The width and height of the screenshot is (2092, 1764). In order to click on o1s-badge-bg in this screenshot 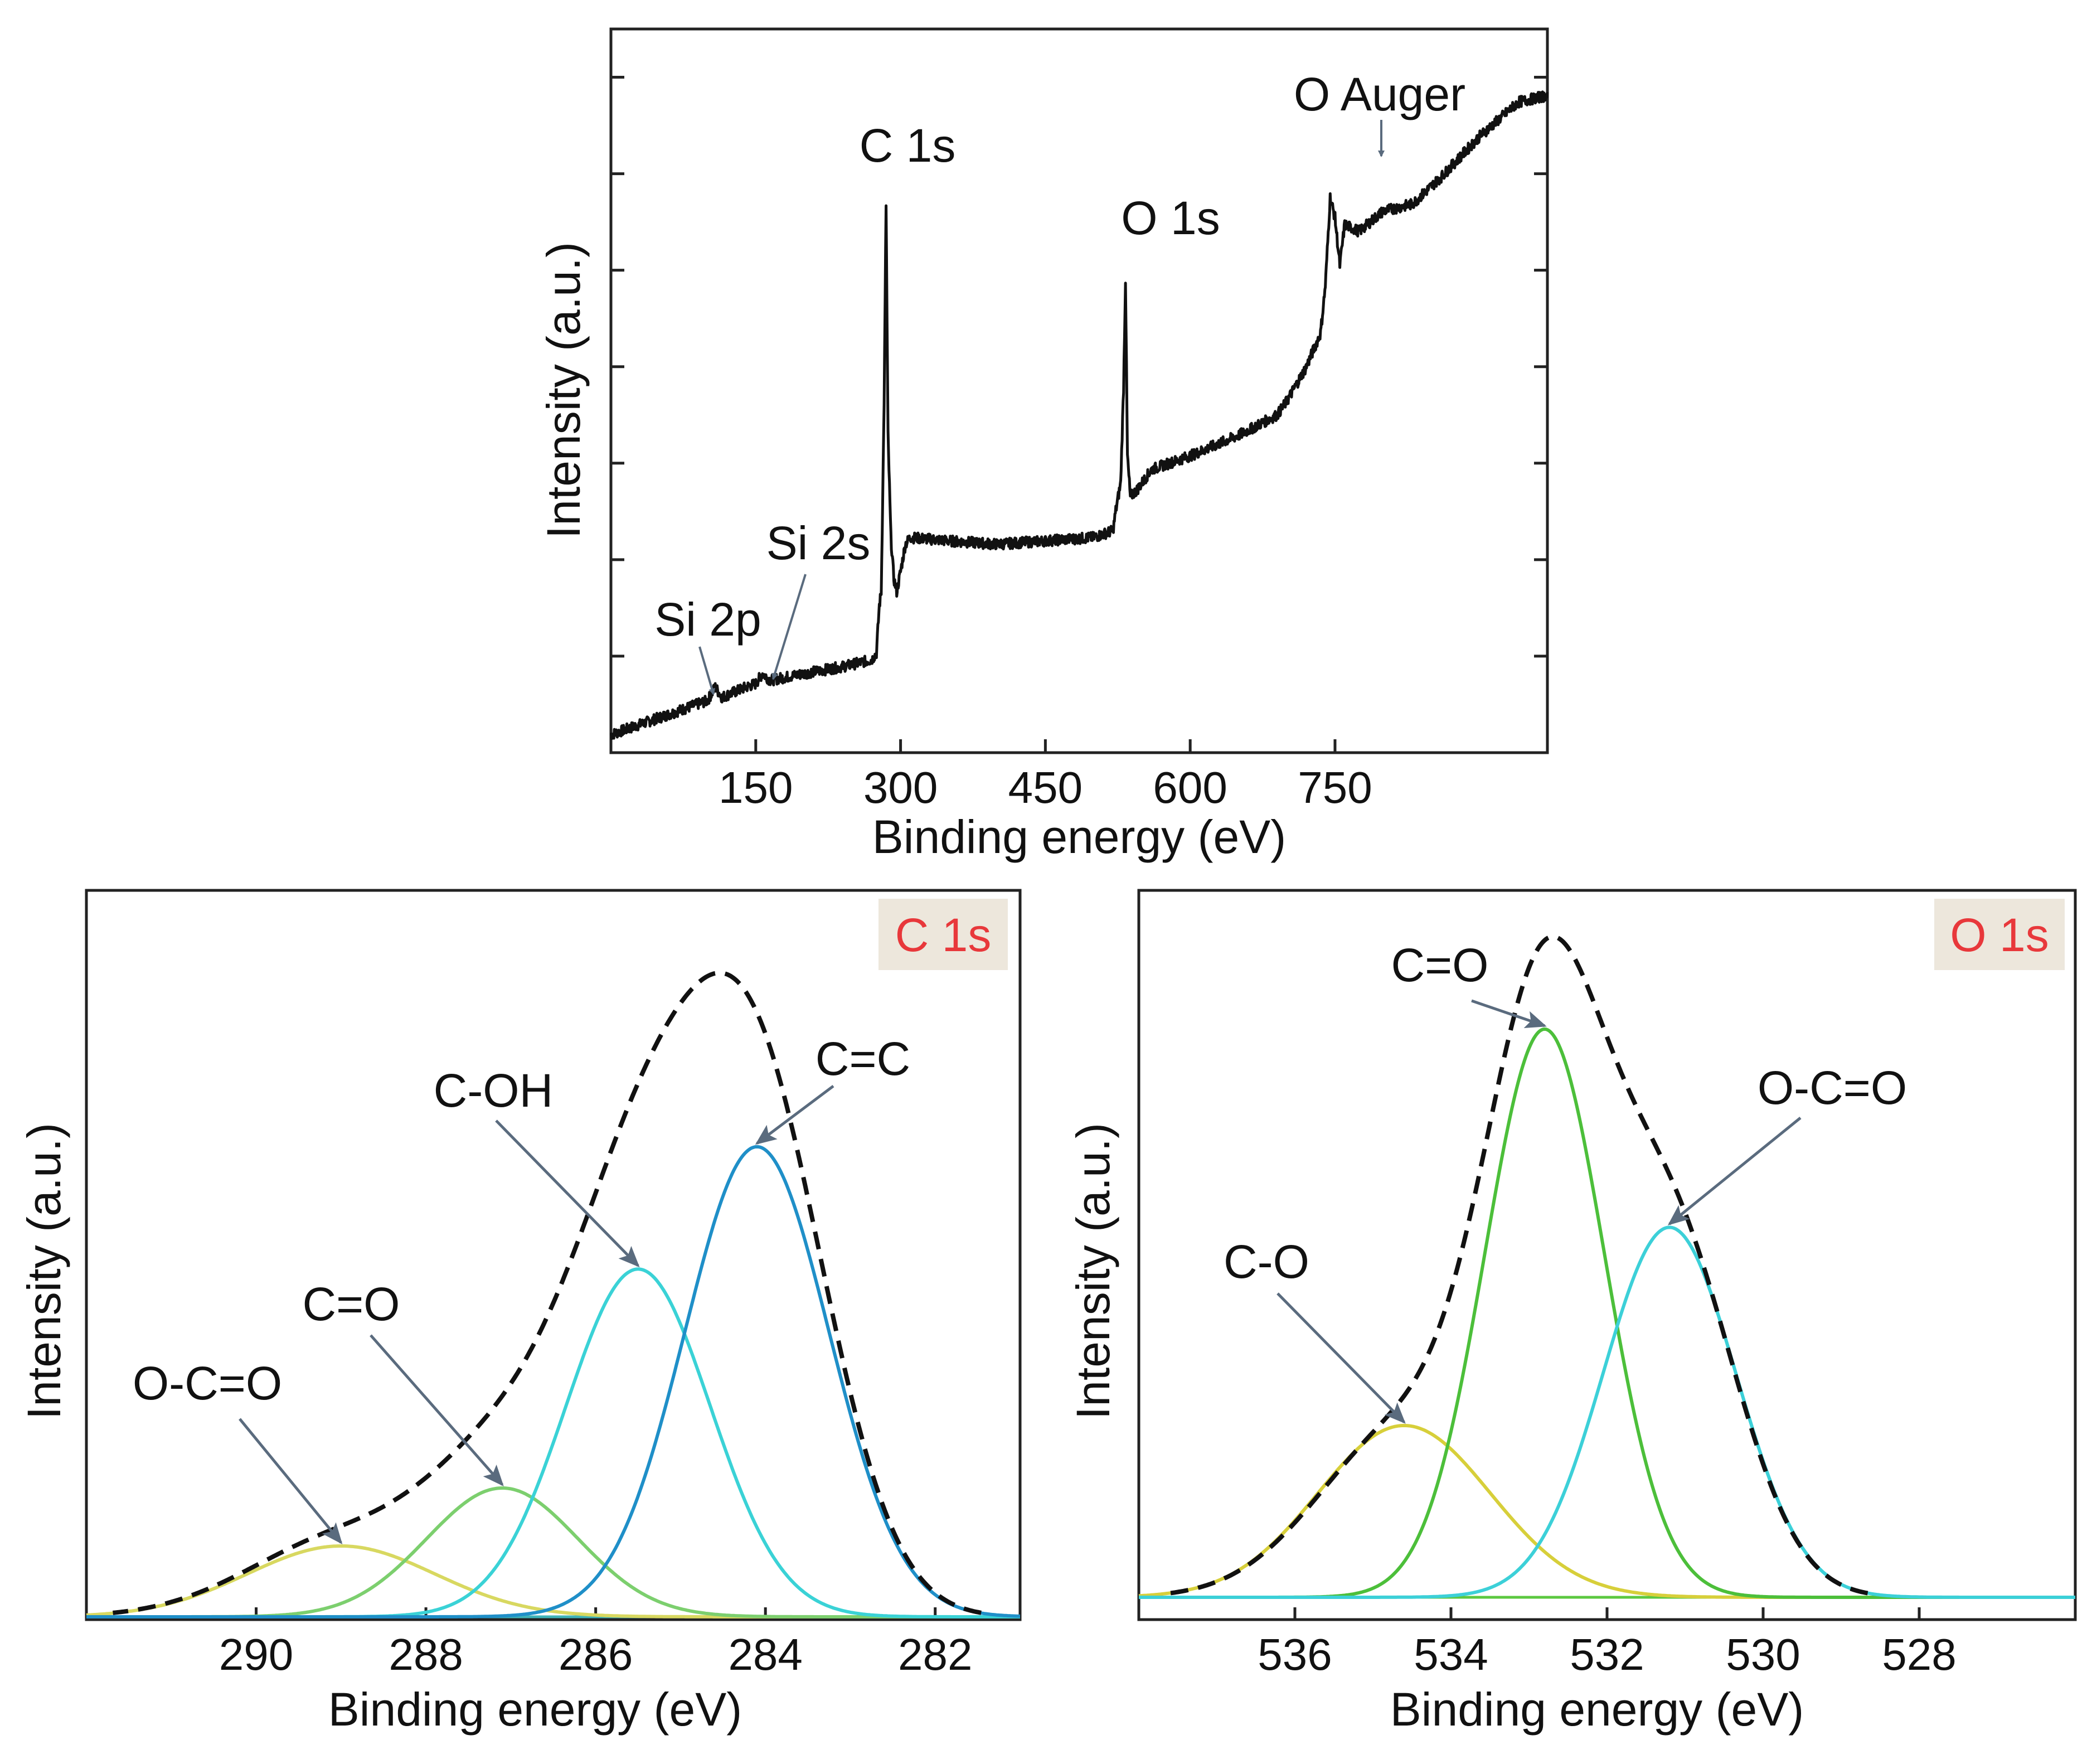, I will do `click(2000, 934)`.